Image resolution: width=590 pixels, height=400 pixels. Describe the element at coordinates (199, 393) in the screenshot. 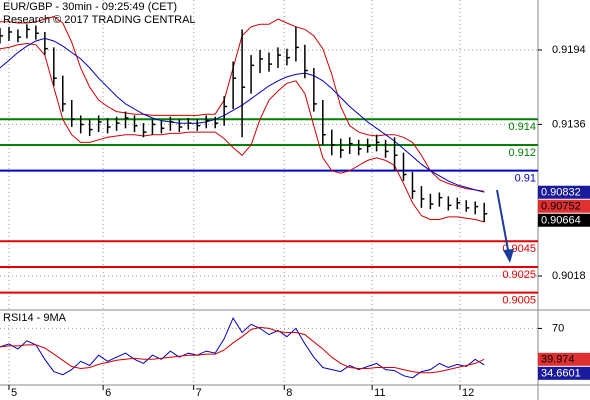

I see `x-tick-label: 7` at that location.